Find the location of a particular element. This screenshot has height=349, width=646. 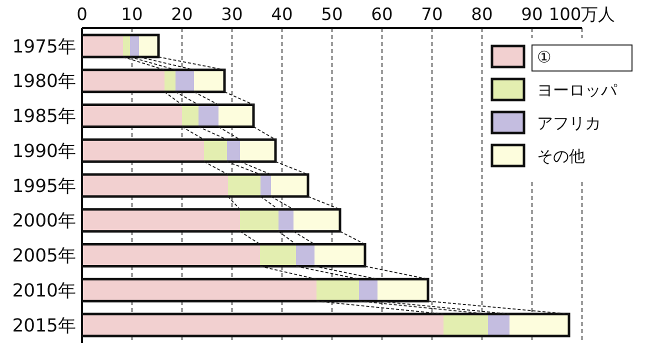

x-tick-label: 30 is located at coordinates (232, 15).